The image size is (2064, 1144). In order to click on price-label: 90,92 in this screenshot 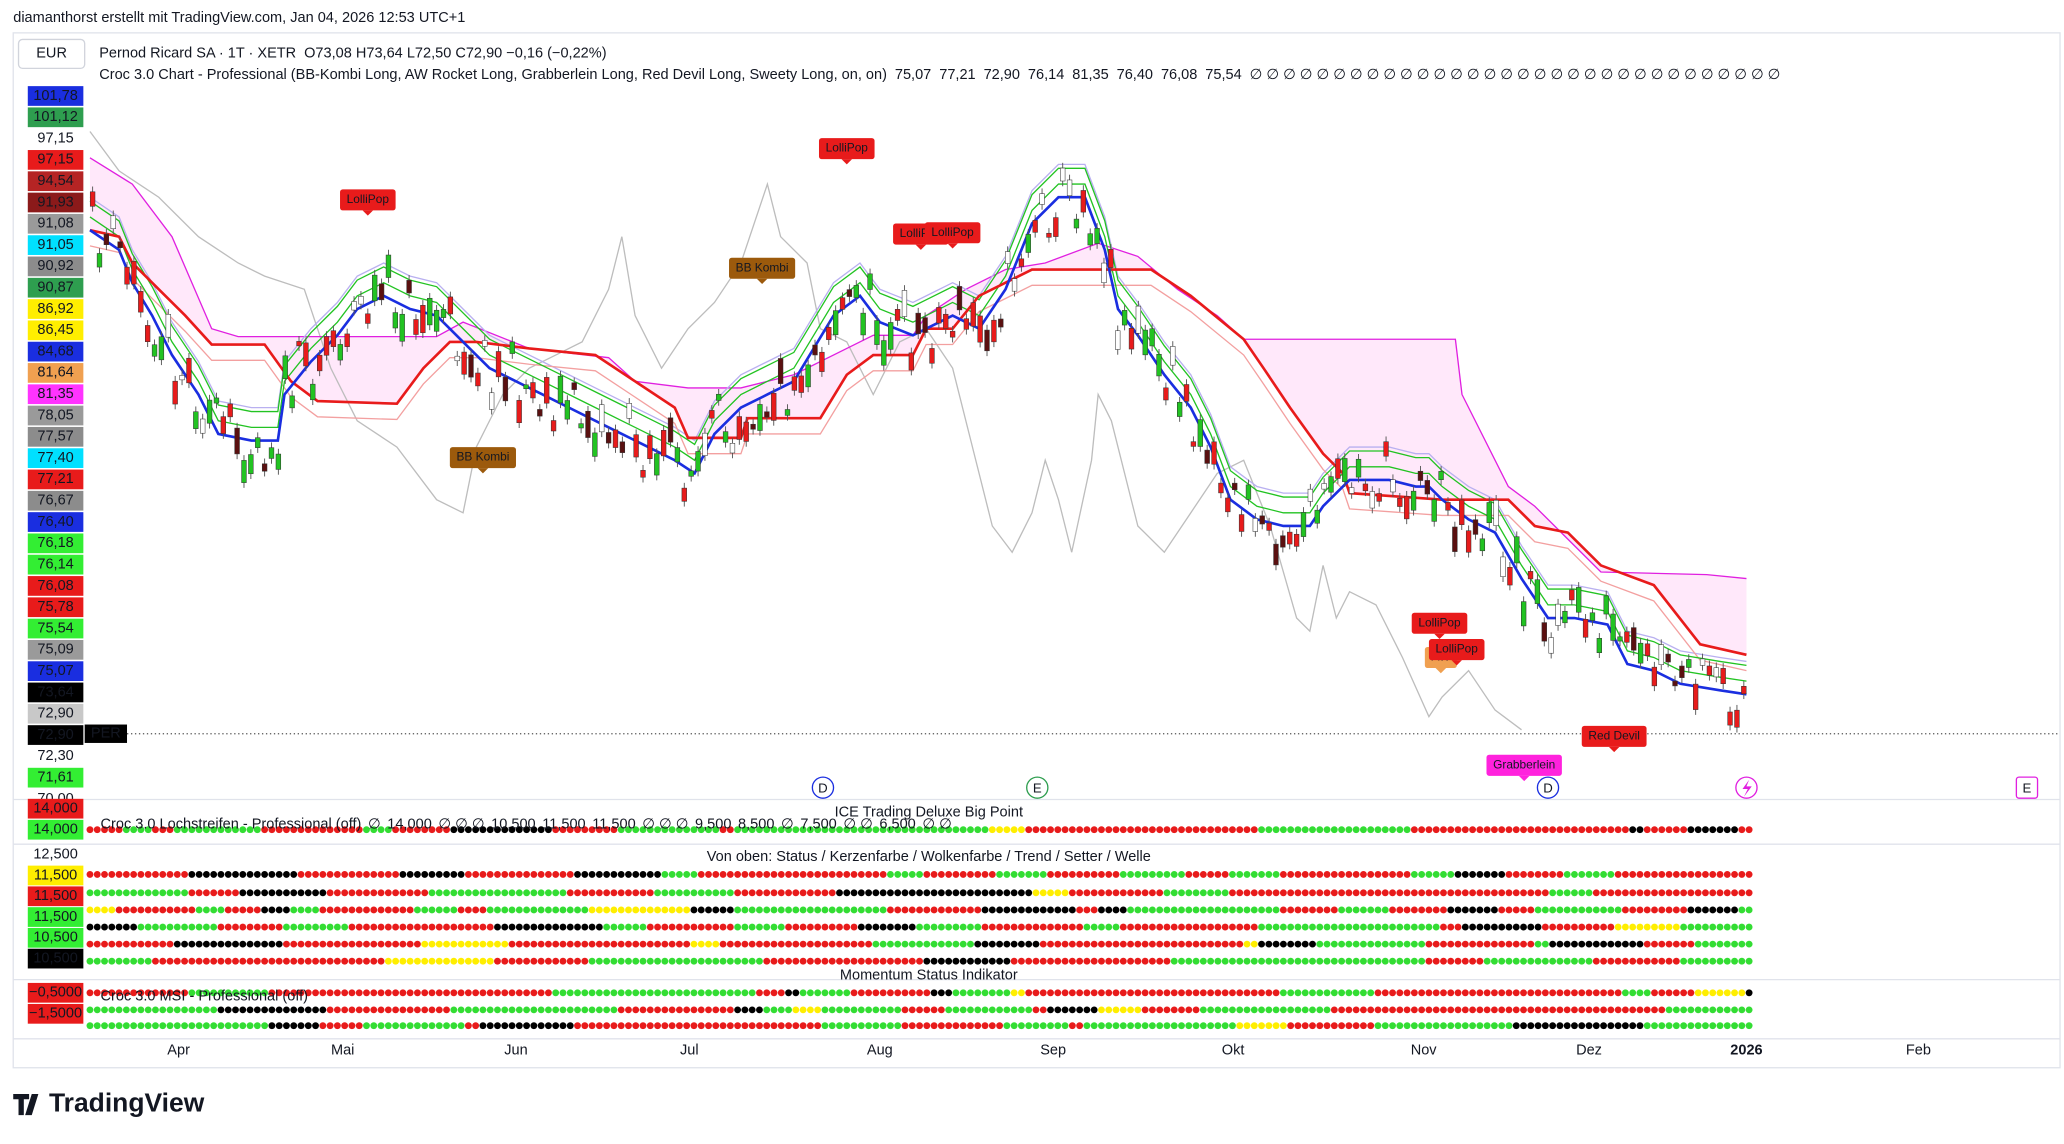, I will do `click(55, 266)`.